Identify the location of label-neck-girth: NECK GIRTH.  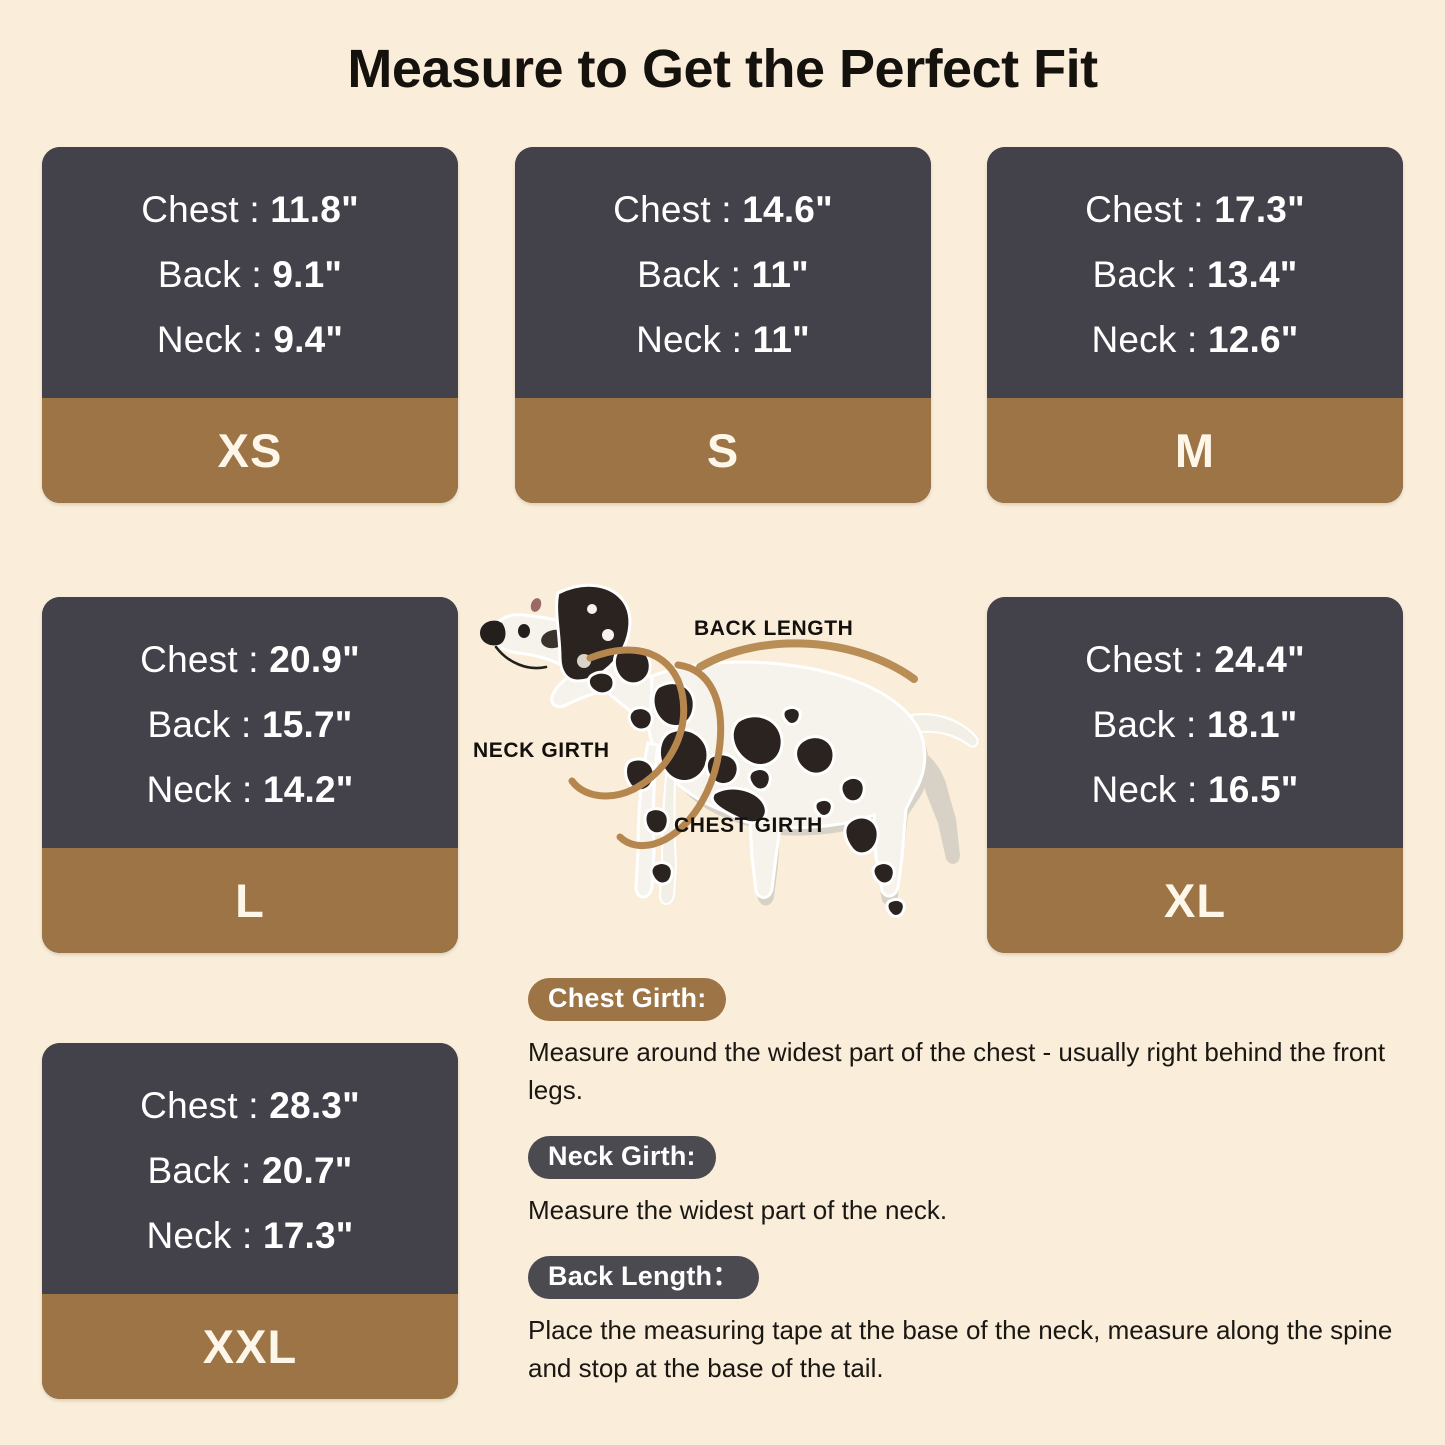
(541, 750).